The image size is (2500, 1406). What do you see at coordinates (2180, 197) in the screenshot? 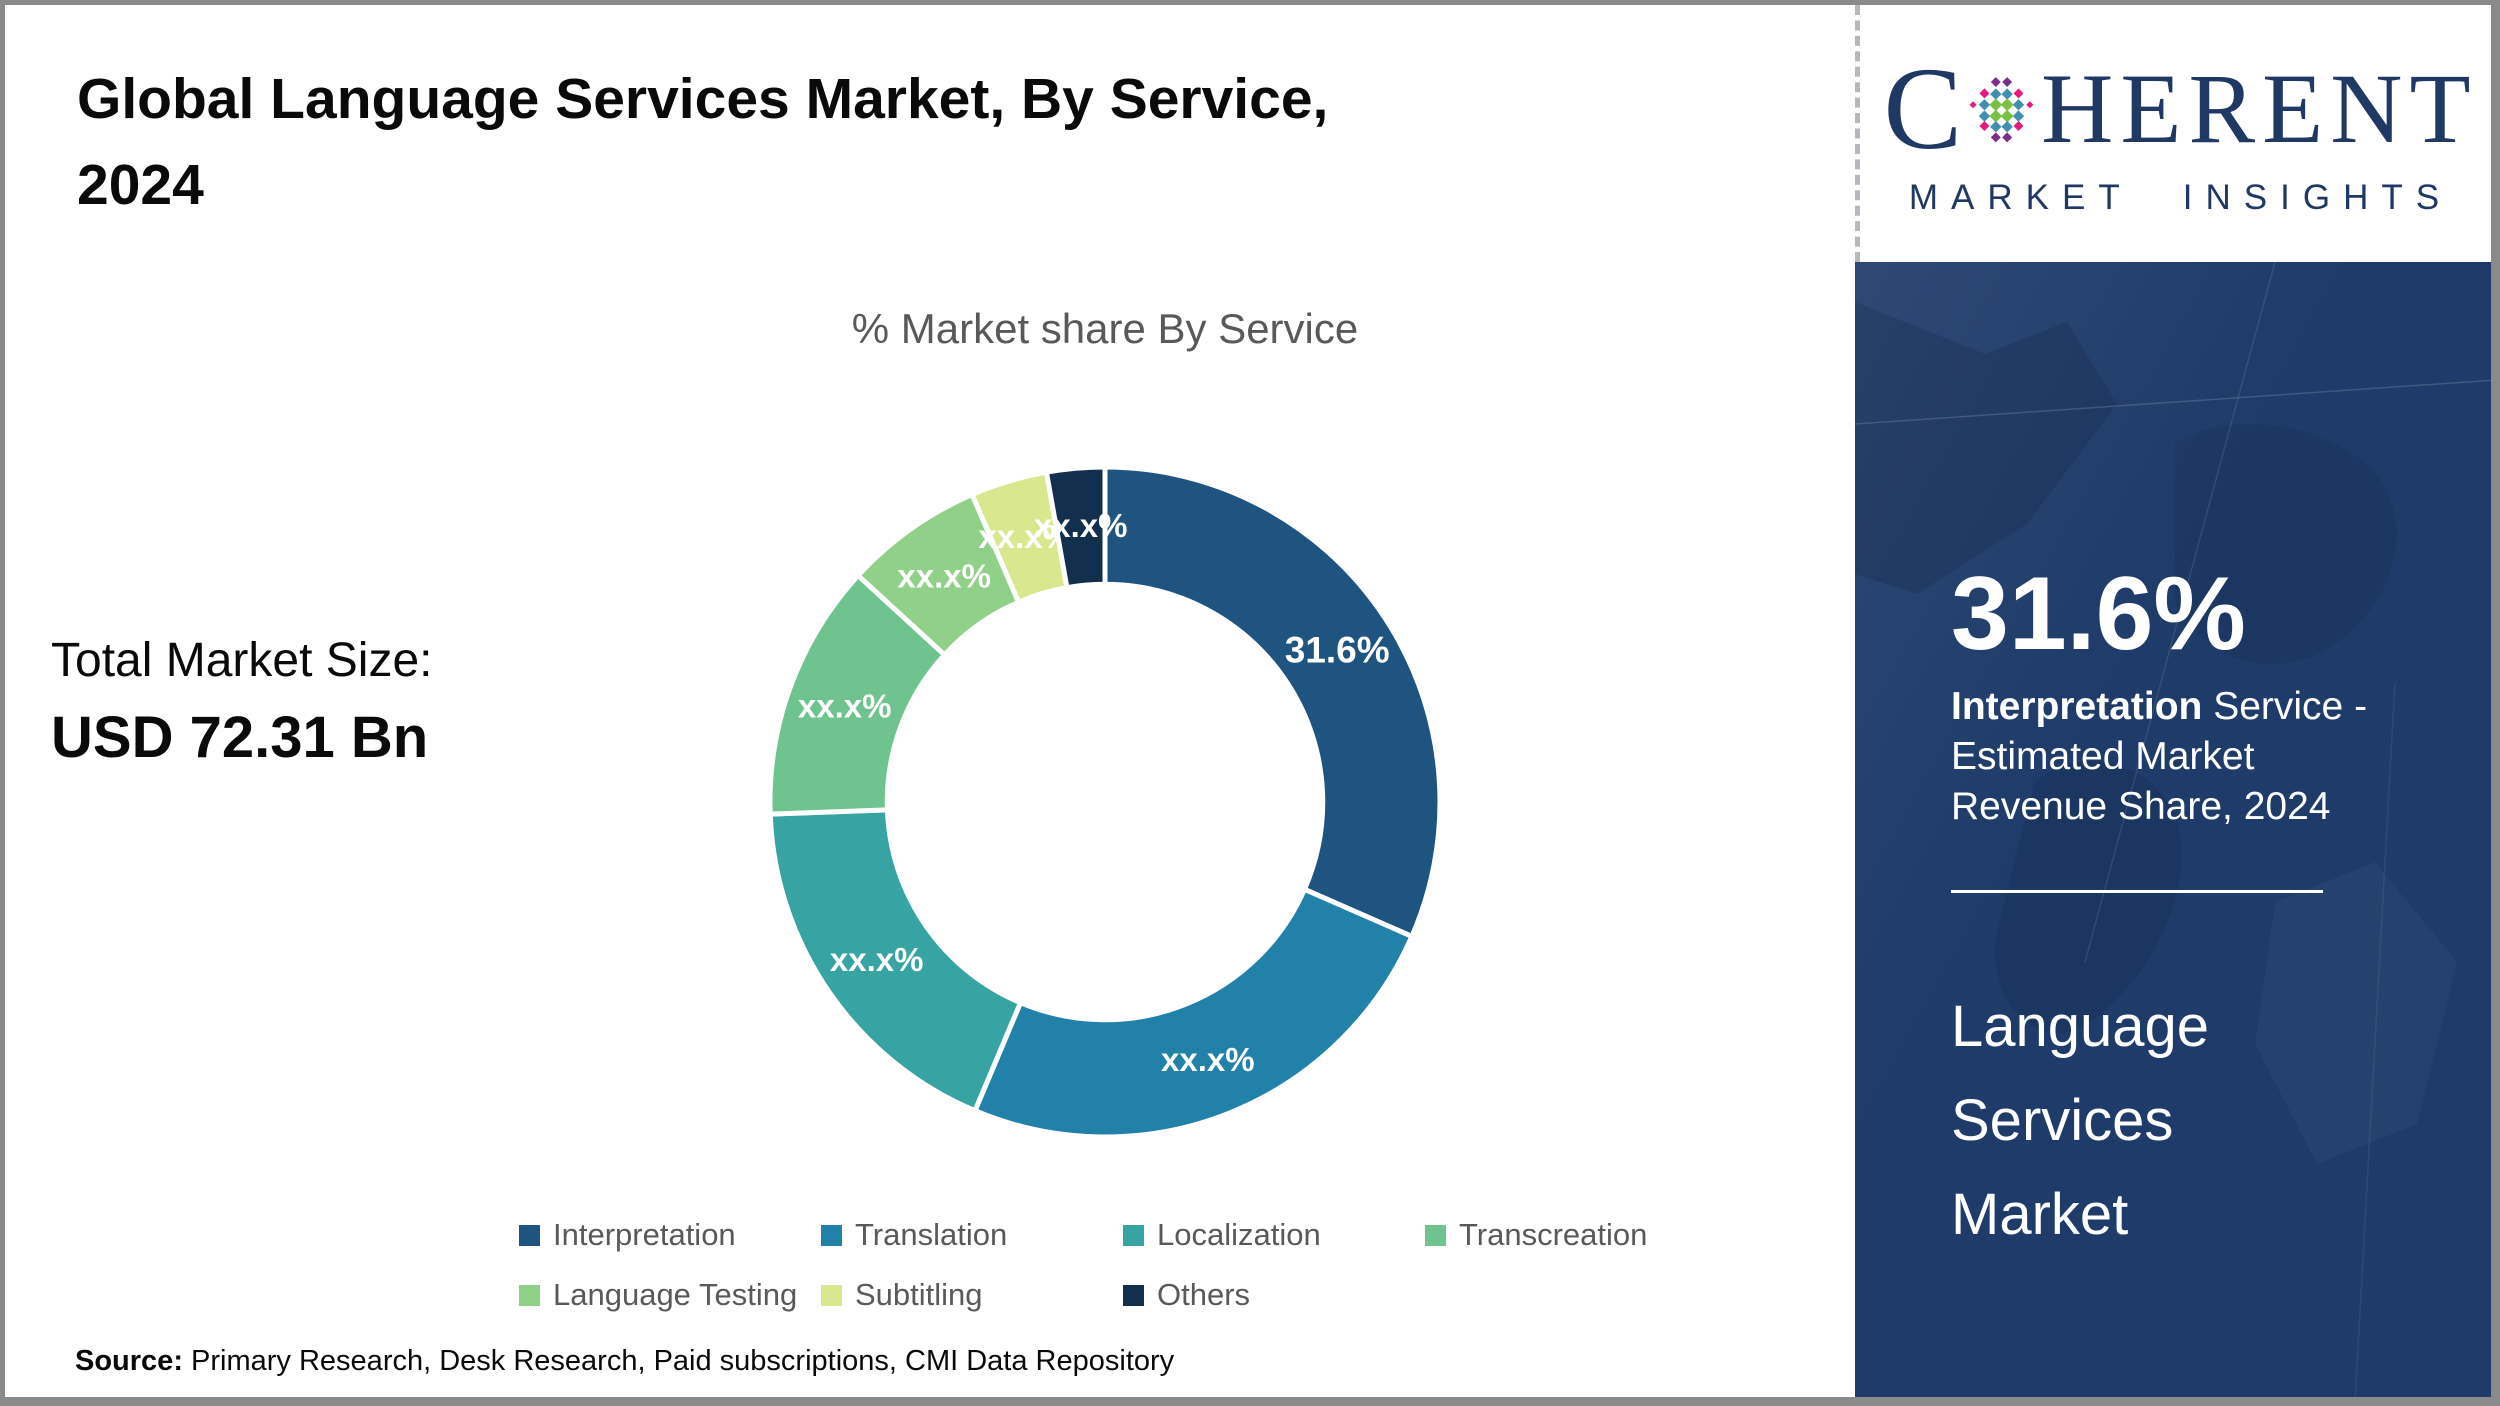
I see `brand-subtext: MARKET INSIGHTS` at bounding box center [2180, 197].